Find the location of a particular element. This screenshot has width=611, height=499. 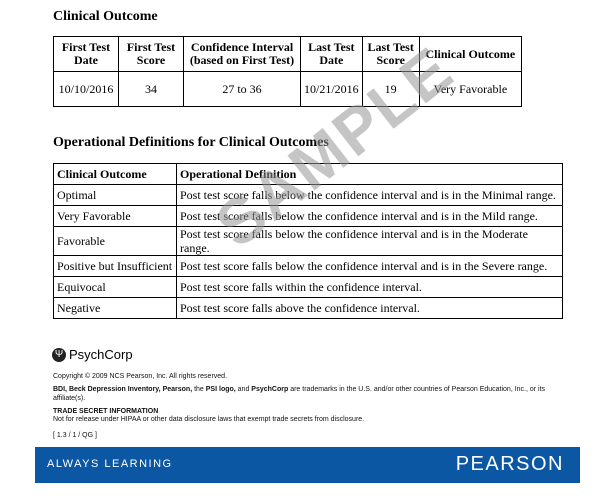

form-code: [ 1.3 / 1 / QG ] is located at coordinates (75, 435).